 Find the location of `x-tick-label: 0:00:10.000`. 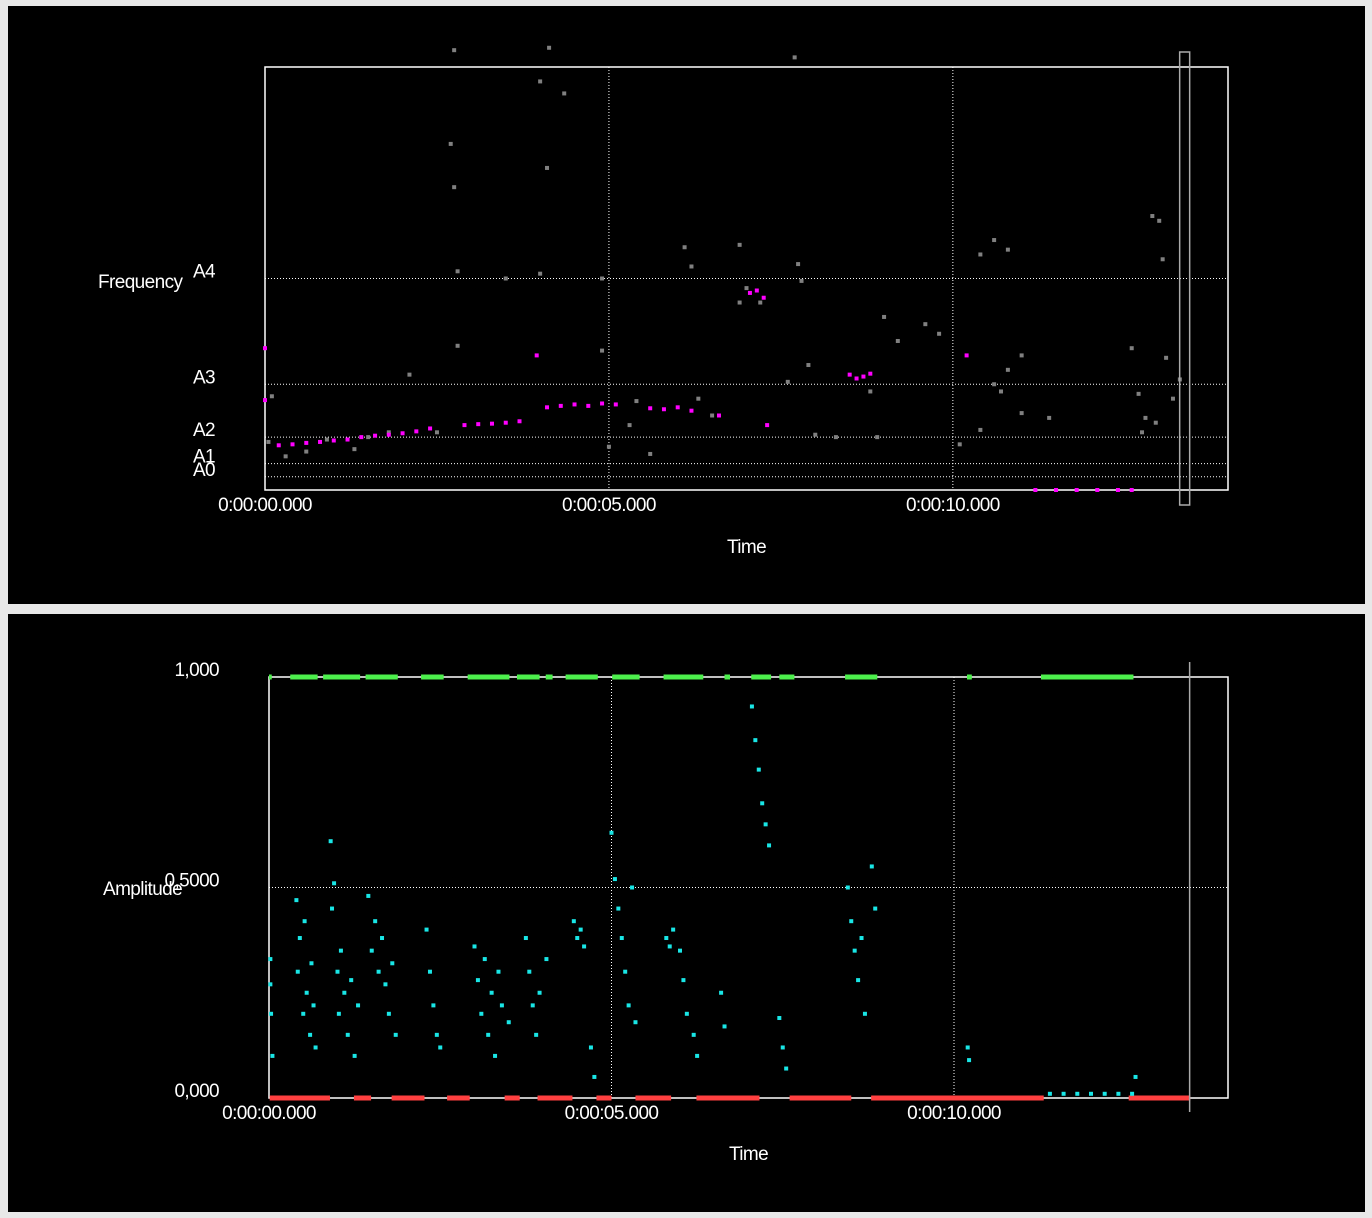

x-tick-label: 0:00:10.000 is located at coordinates (953, 505).